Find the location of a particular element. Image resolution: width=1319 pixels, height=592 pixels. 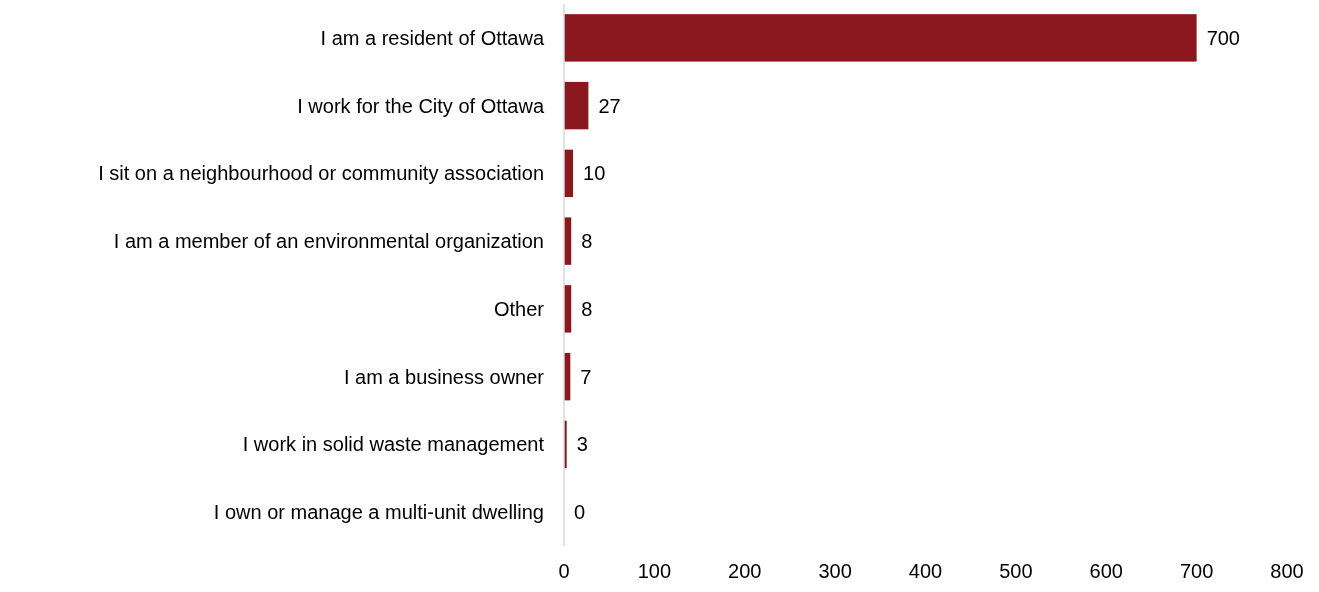

x-tick-label: 500 is located at coordinates (1016, 571).